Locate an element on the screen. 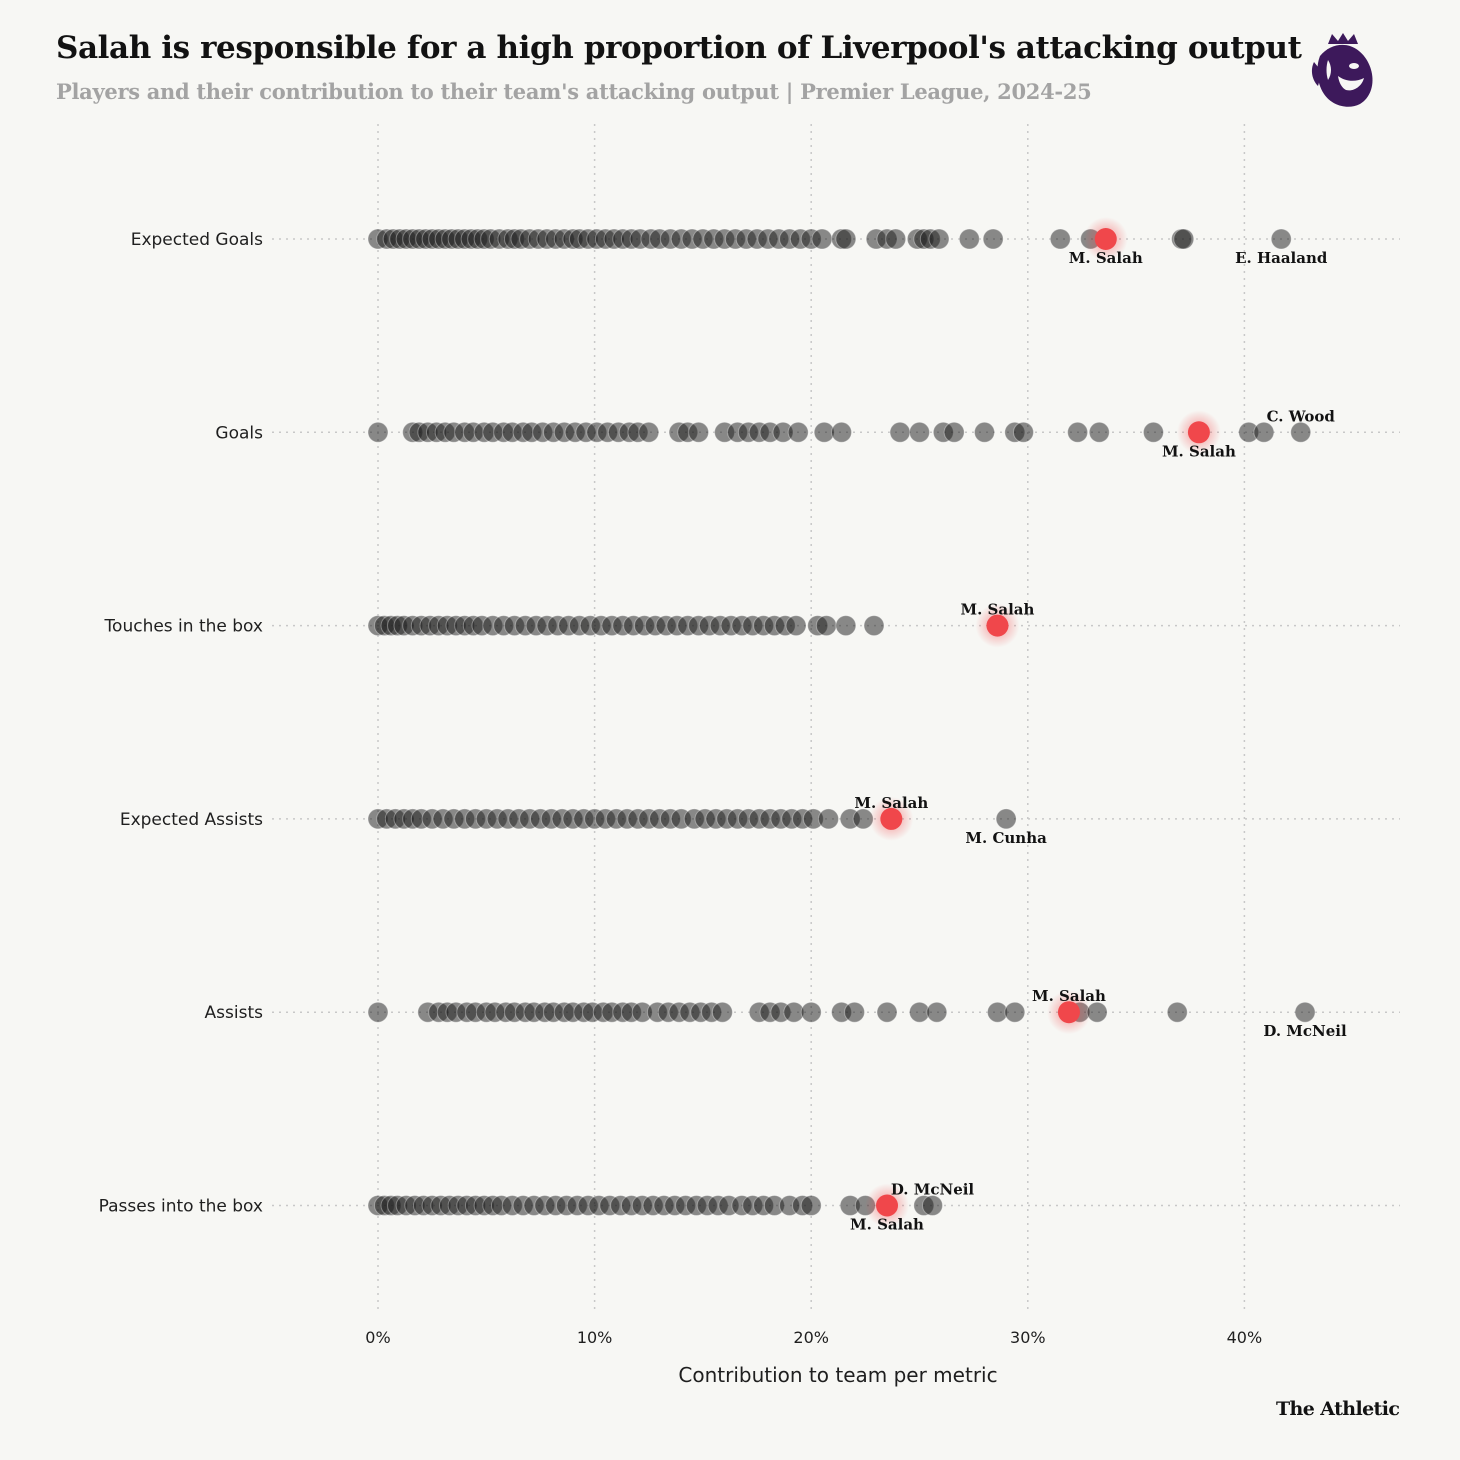 The image size is (1460, 1460). category-label: Touches in the box is located at coordinates (183, 627).